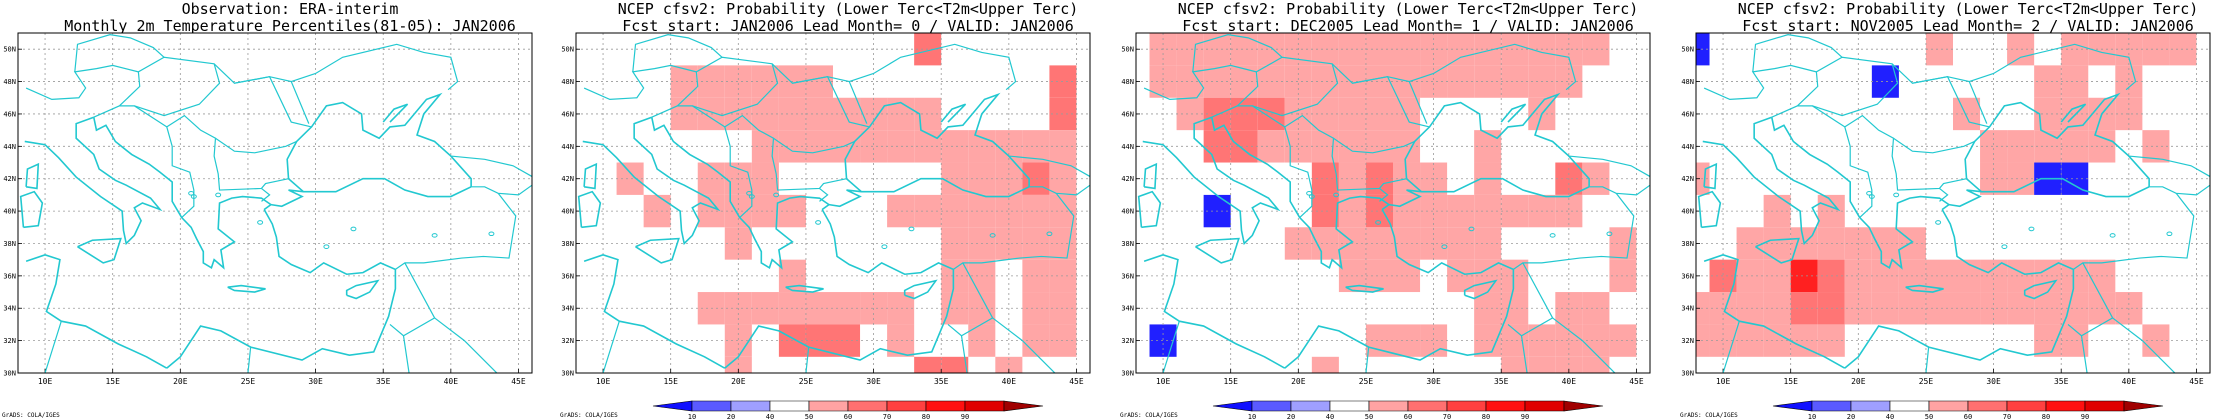 The height and width of the screenshot is (420, 2240). I want to click on lon-tick-label: 40E, so click(1009, 381).